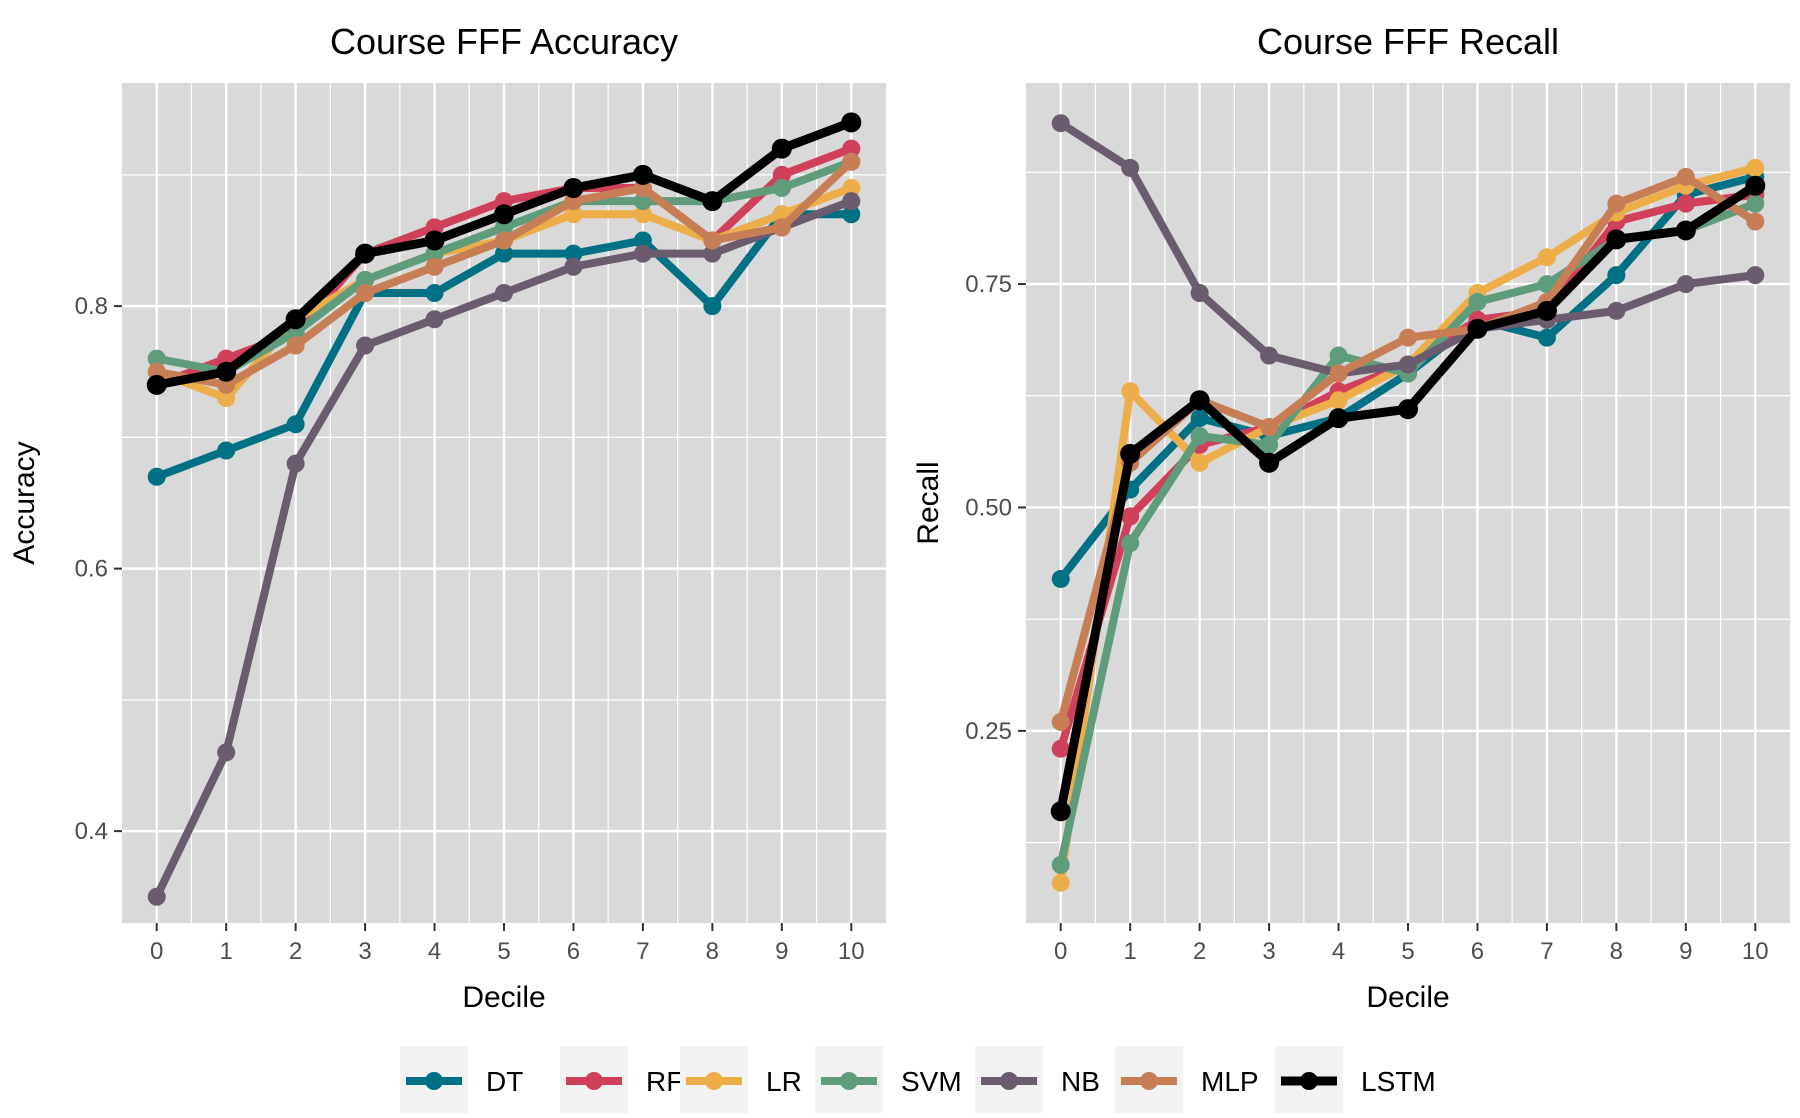 This screenshot has width=1800, height=1118. Describe the element at coordinates (1230, 1081) in the screenshot. I see `legend-label: MLP` at that location.